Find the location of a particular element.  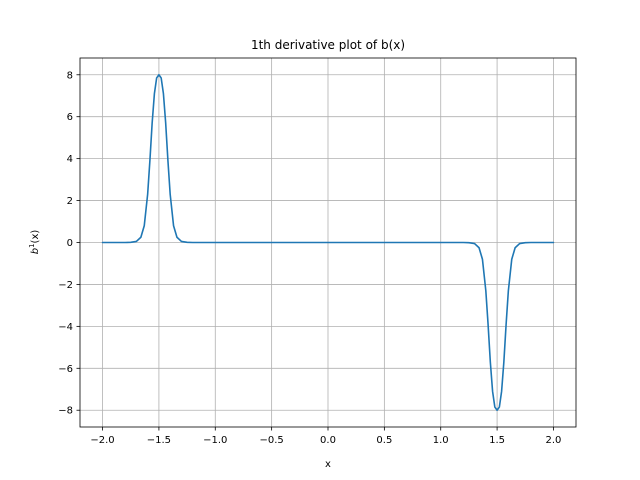

y-tick-label: −8 is located at coordinates (65, 411).